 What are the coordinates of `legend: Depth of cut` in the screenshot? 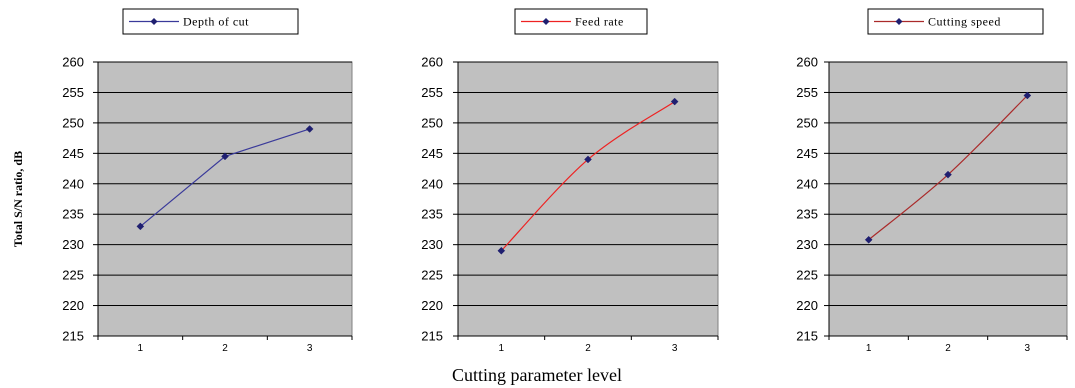 It's located at (210, 21).